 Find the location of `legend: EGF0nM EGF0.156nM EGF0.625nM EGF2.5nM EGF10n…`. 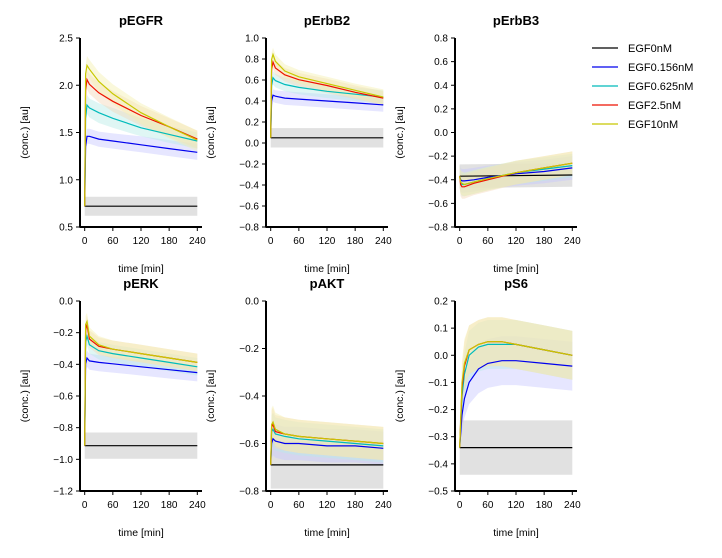

legend: EGF0nM EGF0.156nM EGF0.625nM EGF2.5nM EGF10n… is located at coordinates (642, 87).